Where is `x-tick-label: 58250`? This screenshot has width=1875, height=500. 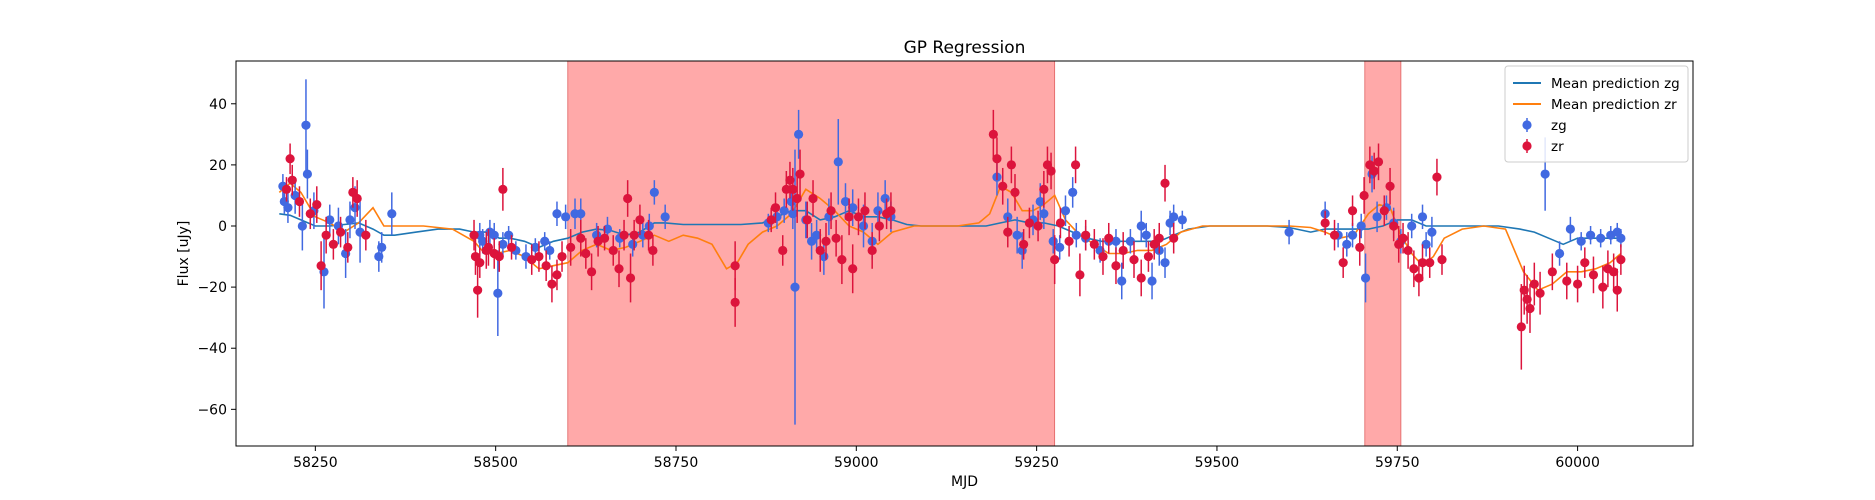
x-tick-label: 58250 is located at coordinates (315, 463).